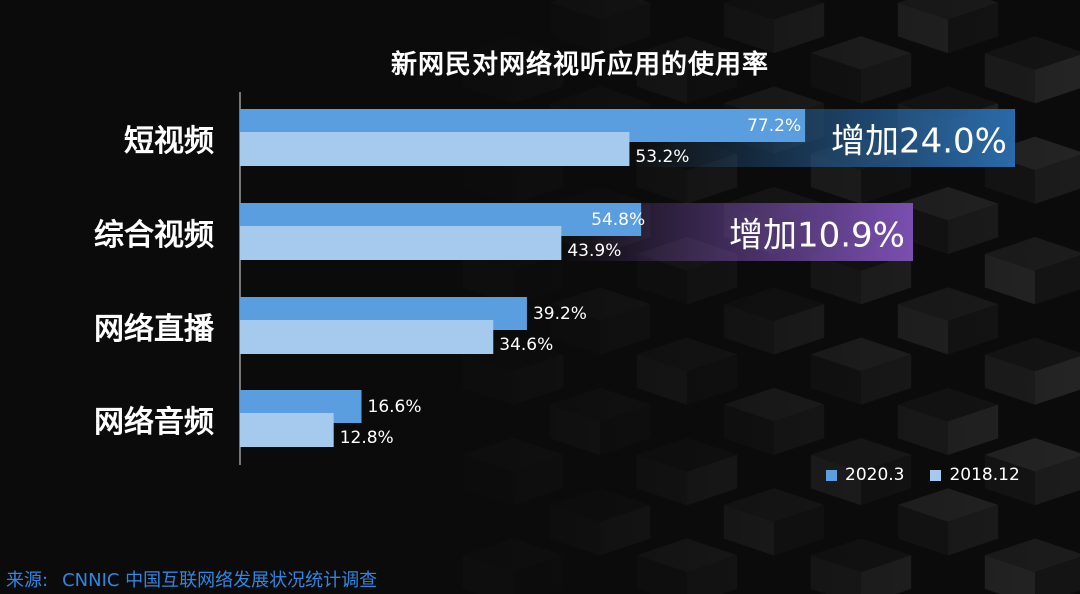 This screenshot has height=594, width=1080. I want to click on legend-item-2020: 2020.3, so click(865, 475).